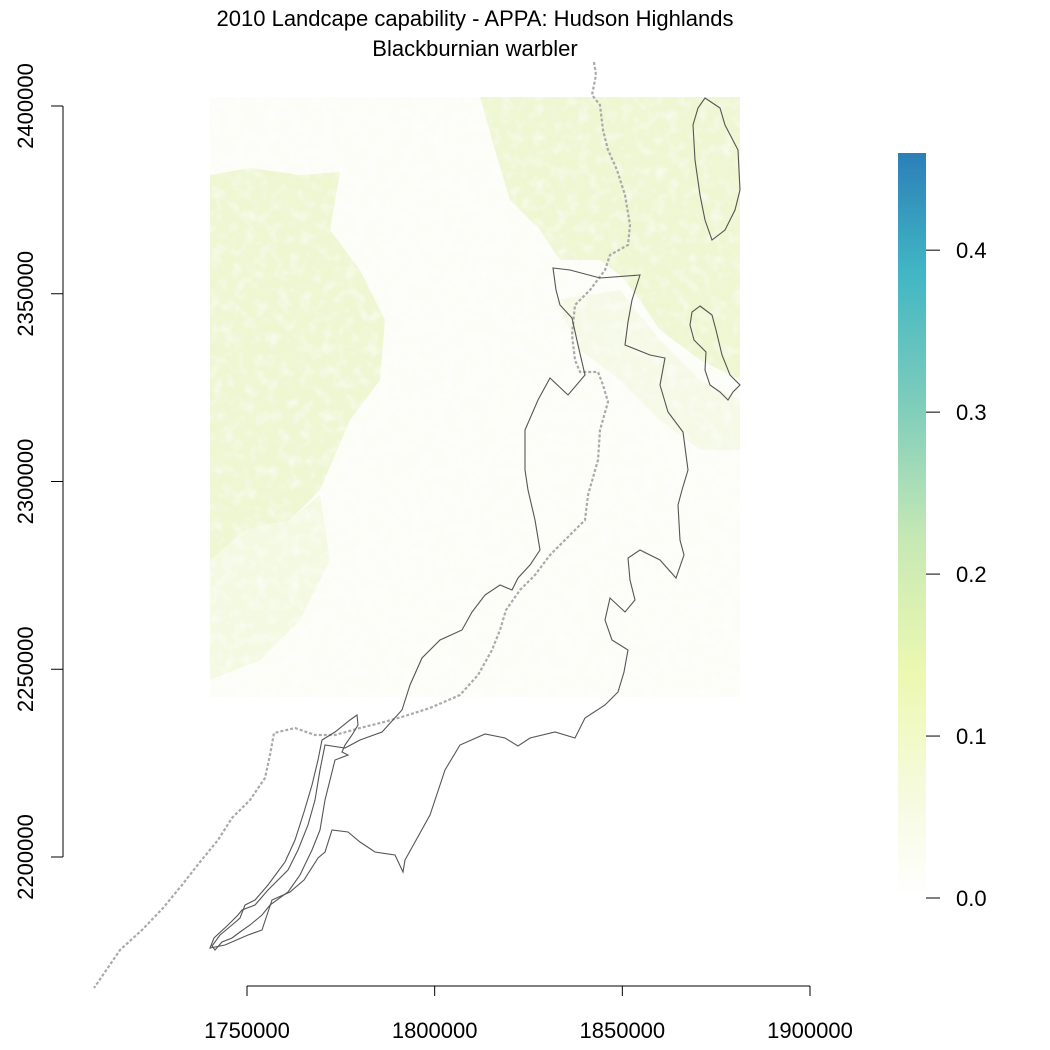 This screenshot has width=1050, height=1050. I want to click on legend-tick-label: 0.3, so click(971, 412).